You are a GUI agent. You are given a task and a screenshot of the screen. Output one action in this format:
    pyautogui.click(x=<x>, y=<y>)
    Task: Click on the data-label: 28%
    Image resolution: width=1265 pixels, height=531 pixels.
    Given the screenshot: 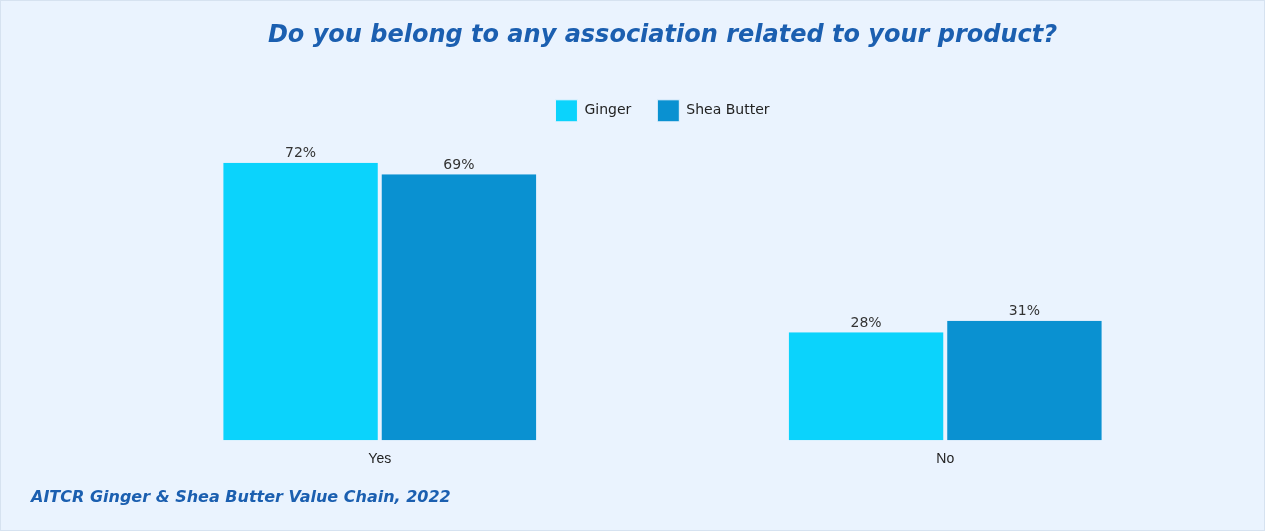 What is the action you would take?
    pyautogui.click(x=866, y=321)
    